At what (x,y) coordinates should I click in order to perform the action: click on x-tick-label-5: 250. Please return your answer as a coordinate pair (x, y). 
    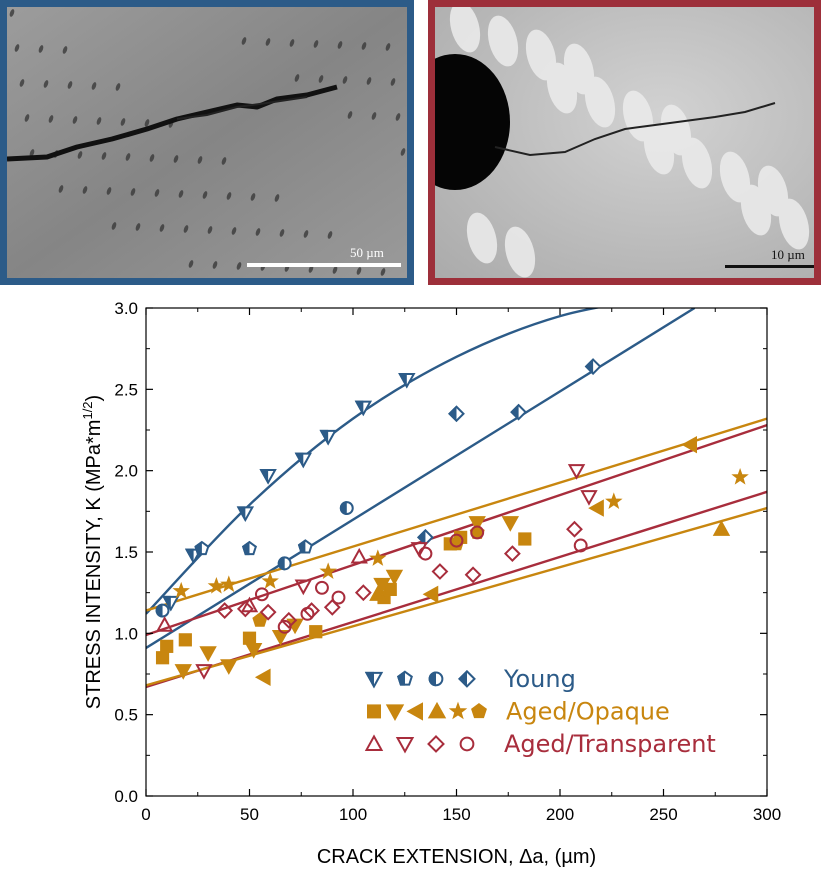
    Looking at the image, I should click on (663, 814).